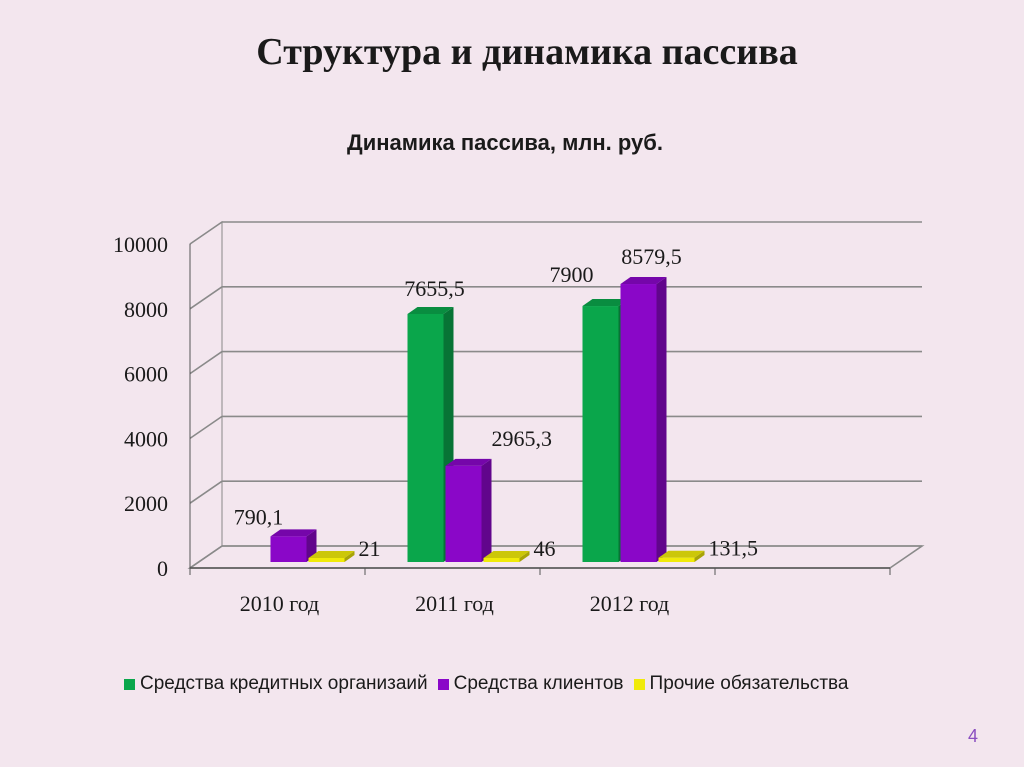 Image resolution: width=1024 pixels, height=767 pixels. Describe the element at coordinates (538, 683) in the screenshot. I see `legend-label-clients: Средства клиентов` at that location.